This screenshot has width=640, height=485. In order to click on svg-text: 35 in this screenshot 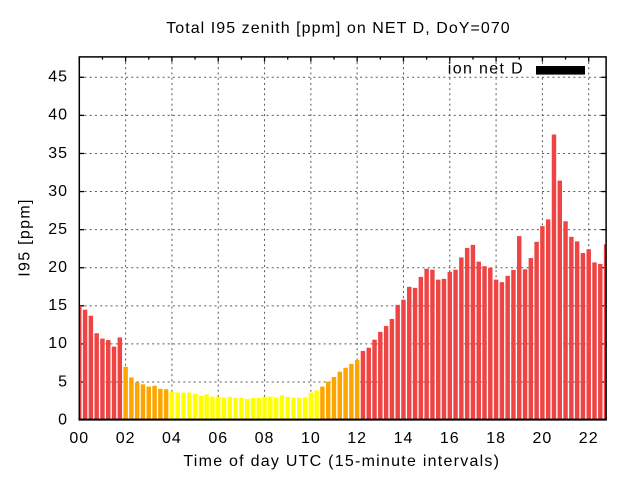, I will do `click(58, 153)`.